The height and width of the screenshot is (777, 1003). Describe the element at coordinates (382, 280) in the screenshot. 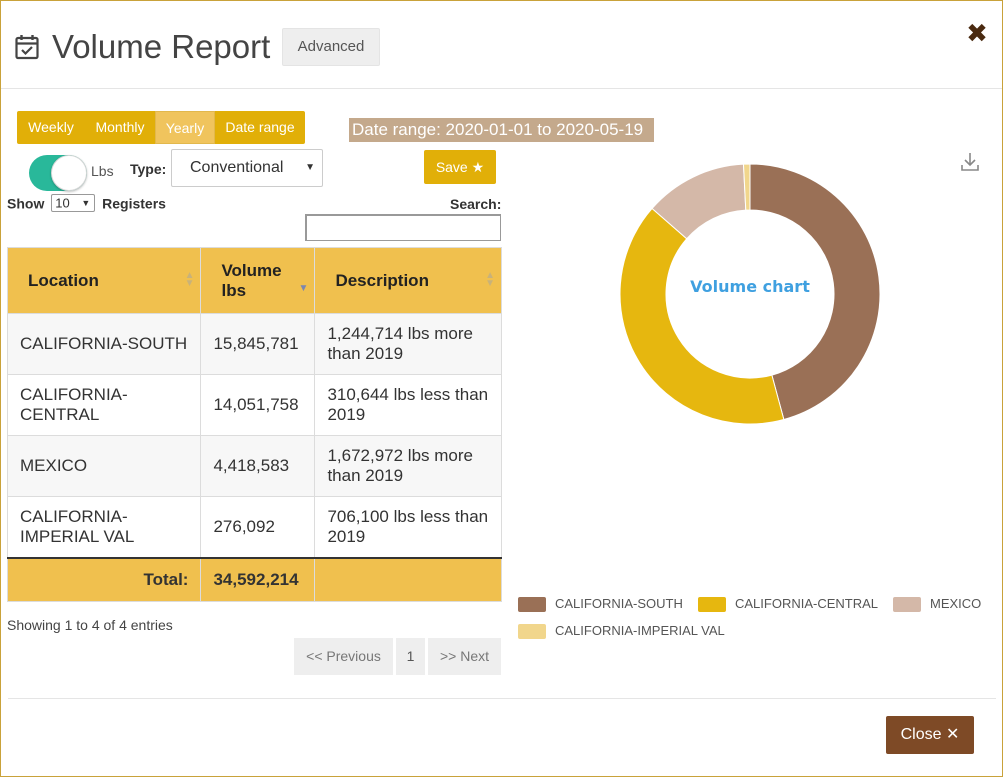

I see `column-header-label: Description` at that location.